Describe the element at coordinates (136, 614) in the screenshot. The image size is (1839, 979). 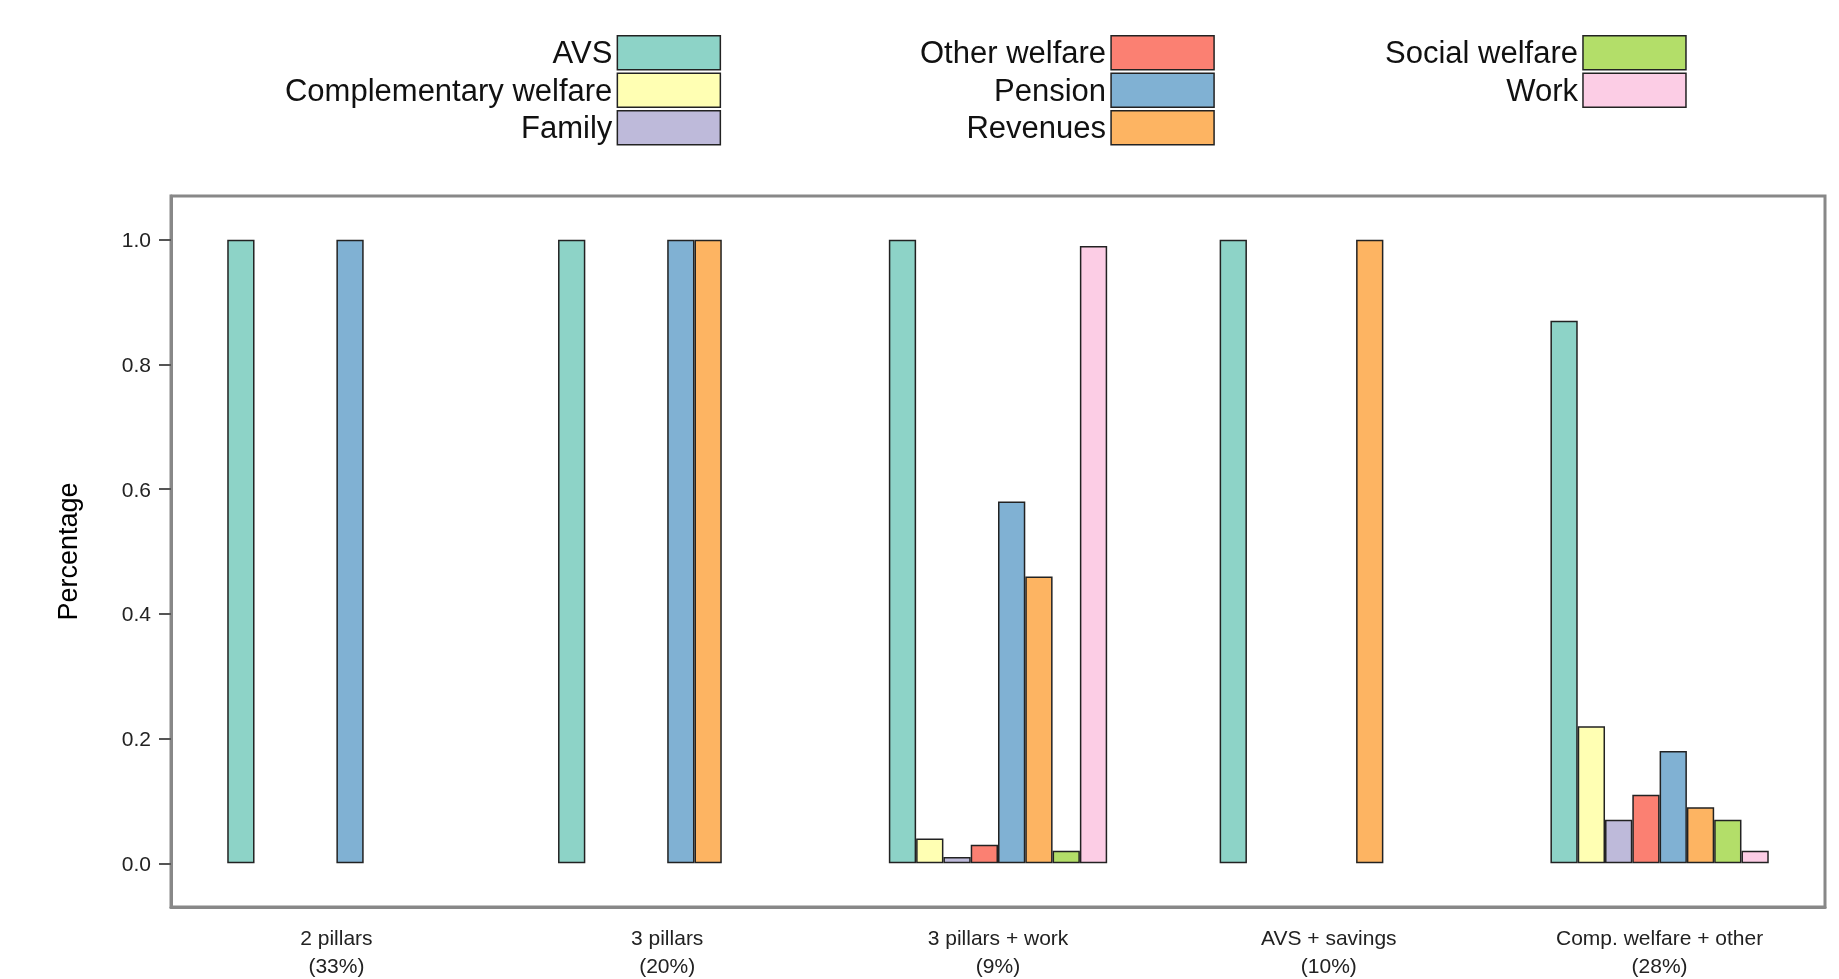
I see `y-tick-label: 0.4` at that location.